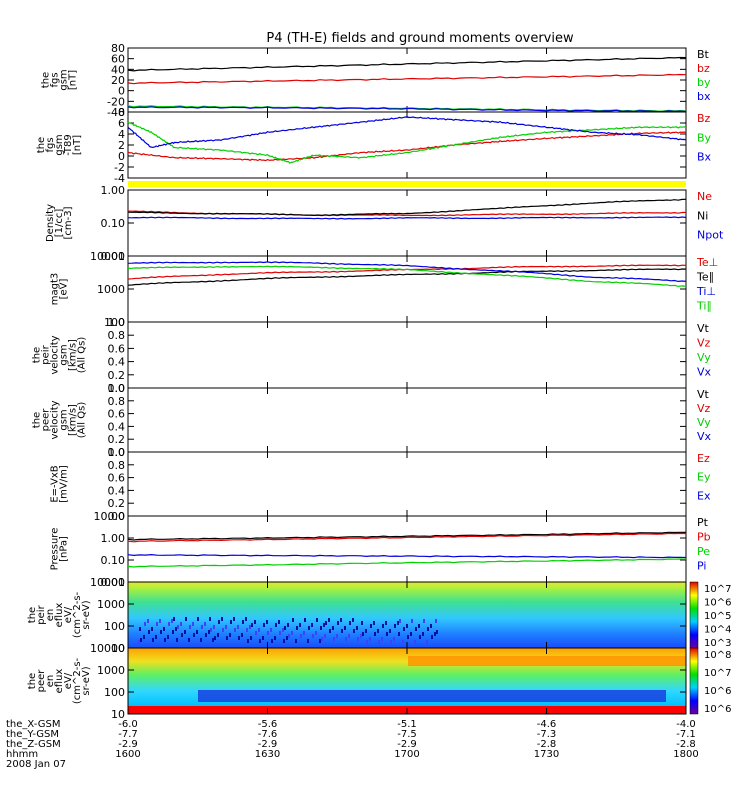 The height and width of the screenshot is (800, 750). What do you see at coordinates (704, 436) in the screenshot?
I see `legend-entry: Vx` at bounding box center [704, 436].